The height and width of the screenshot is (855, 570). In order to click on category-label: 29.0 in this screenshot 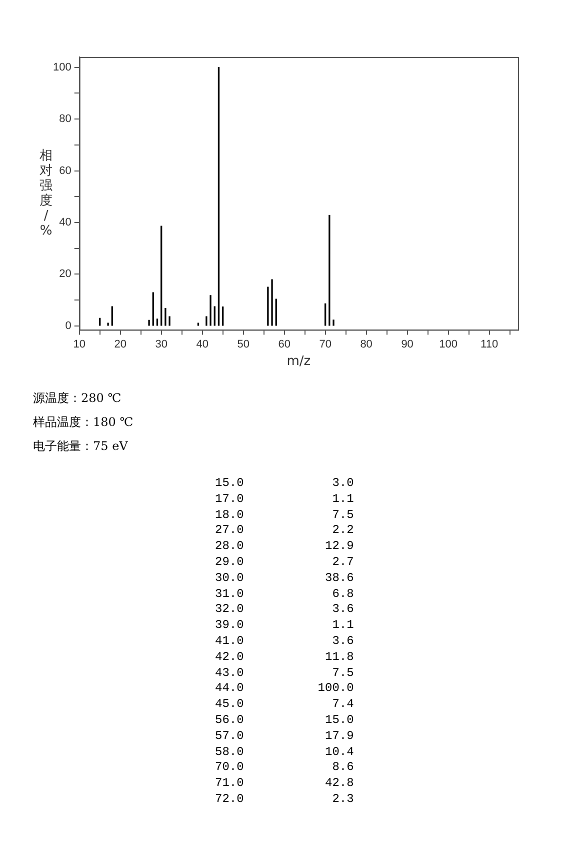, I will do `click(229, 562)`.